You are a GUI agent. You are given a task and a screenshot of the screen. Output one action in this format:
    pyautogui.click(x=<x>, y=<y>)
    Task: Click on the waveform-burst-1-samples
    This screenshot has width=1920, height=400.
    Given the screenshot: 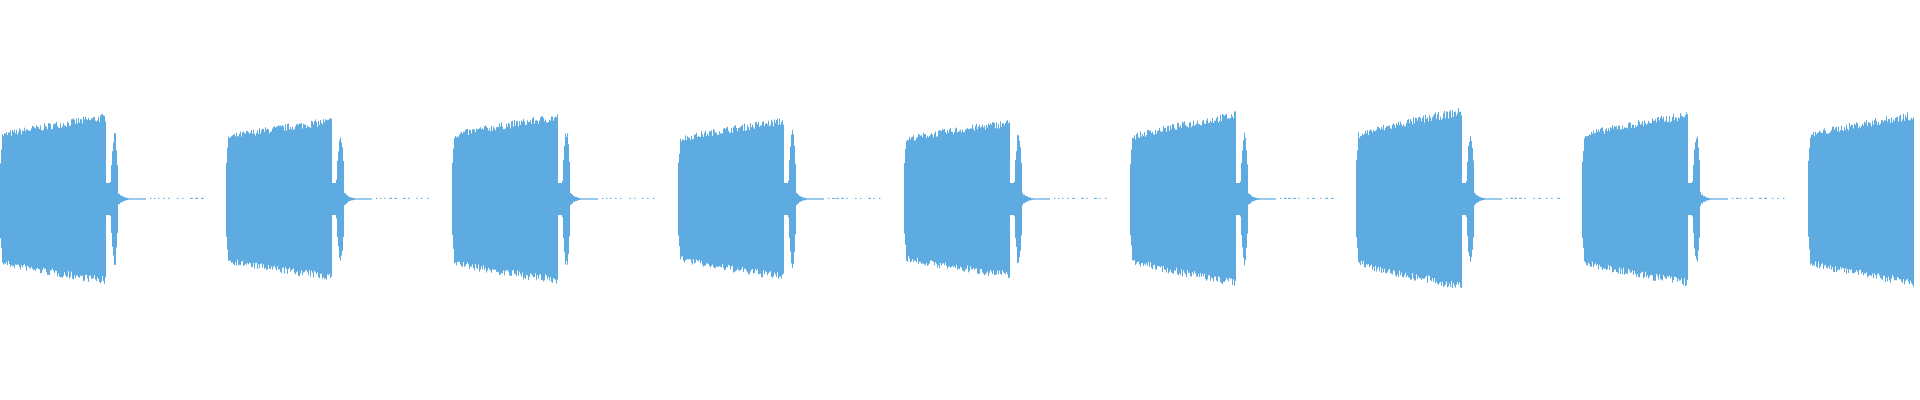 What is the action you would take?
    pyautogui.click(x=102, y=199)
    